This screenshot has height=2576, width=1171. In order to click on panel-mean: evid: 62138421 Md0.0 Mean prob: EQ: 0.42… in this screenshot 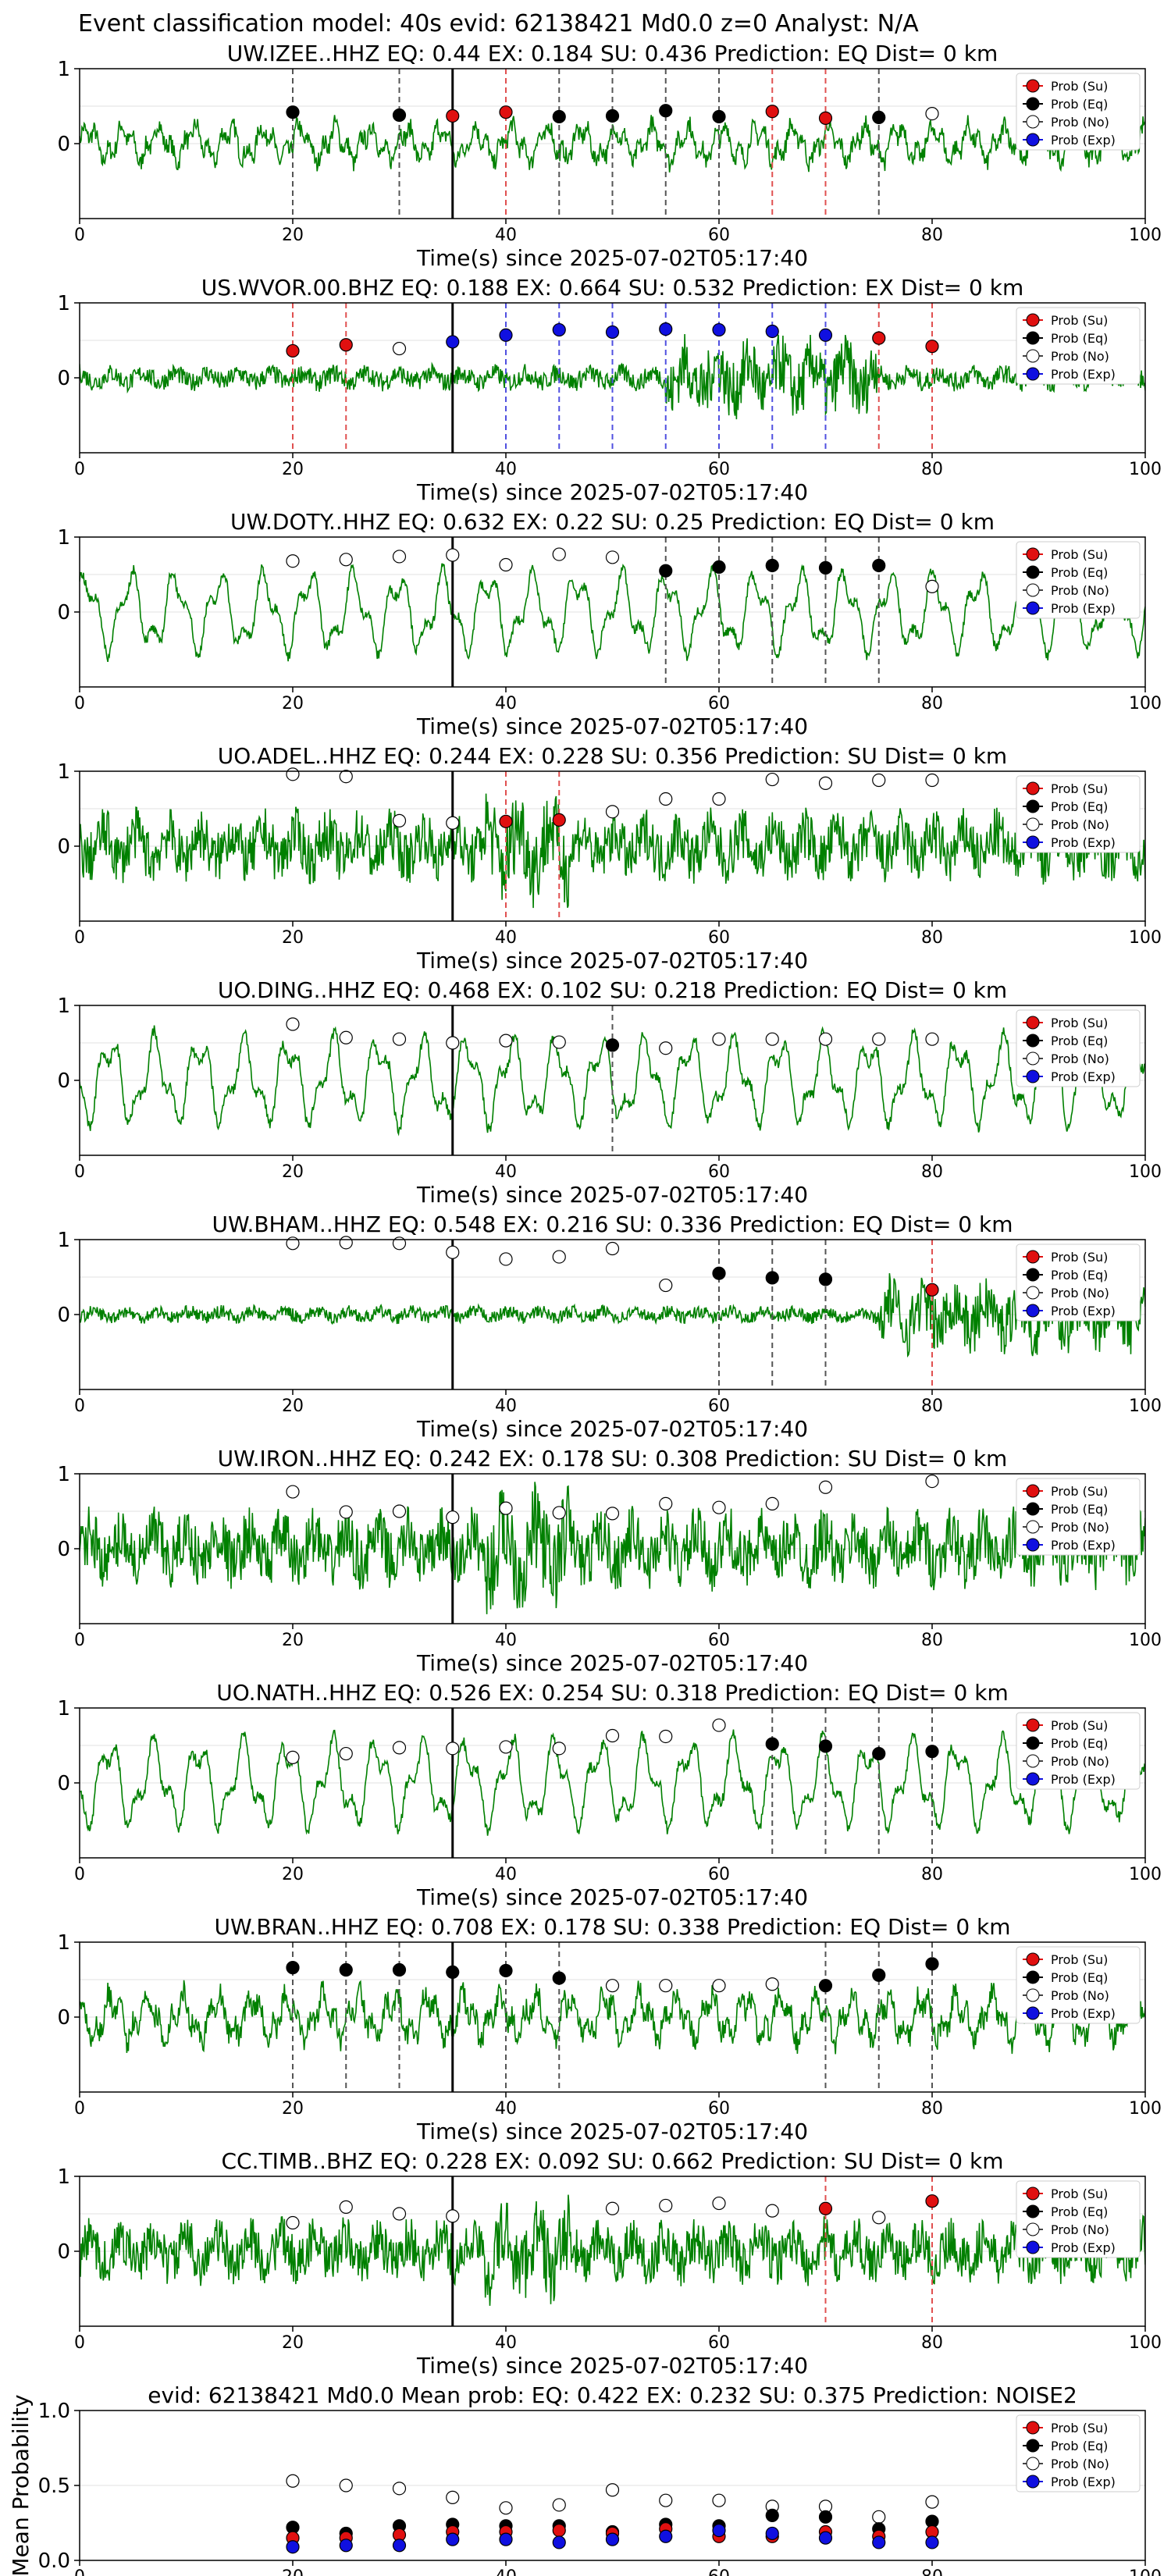, I will do `click(585, 2479)`.